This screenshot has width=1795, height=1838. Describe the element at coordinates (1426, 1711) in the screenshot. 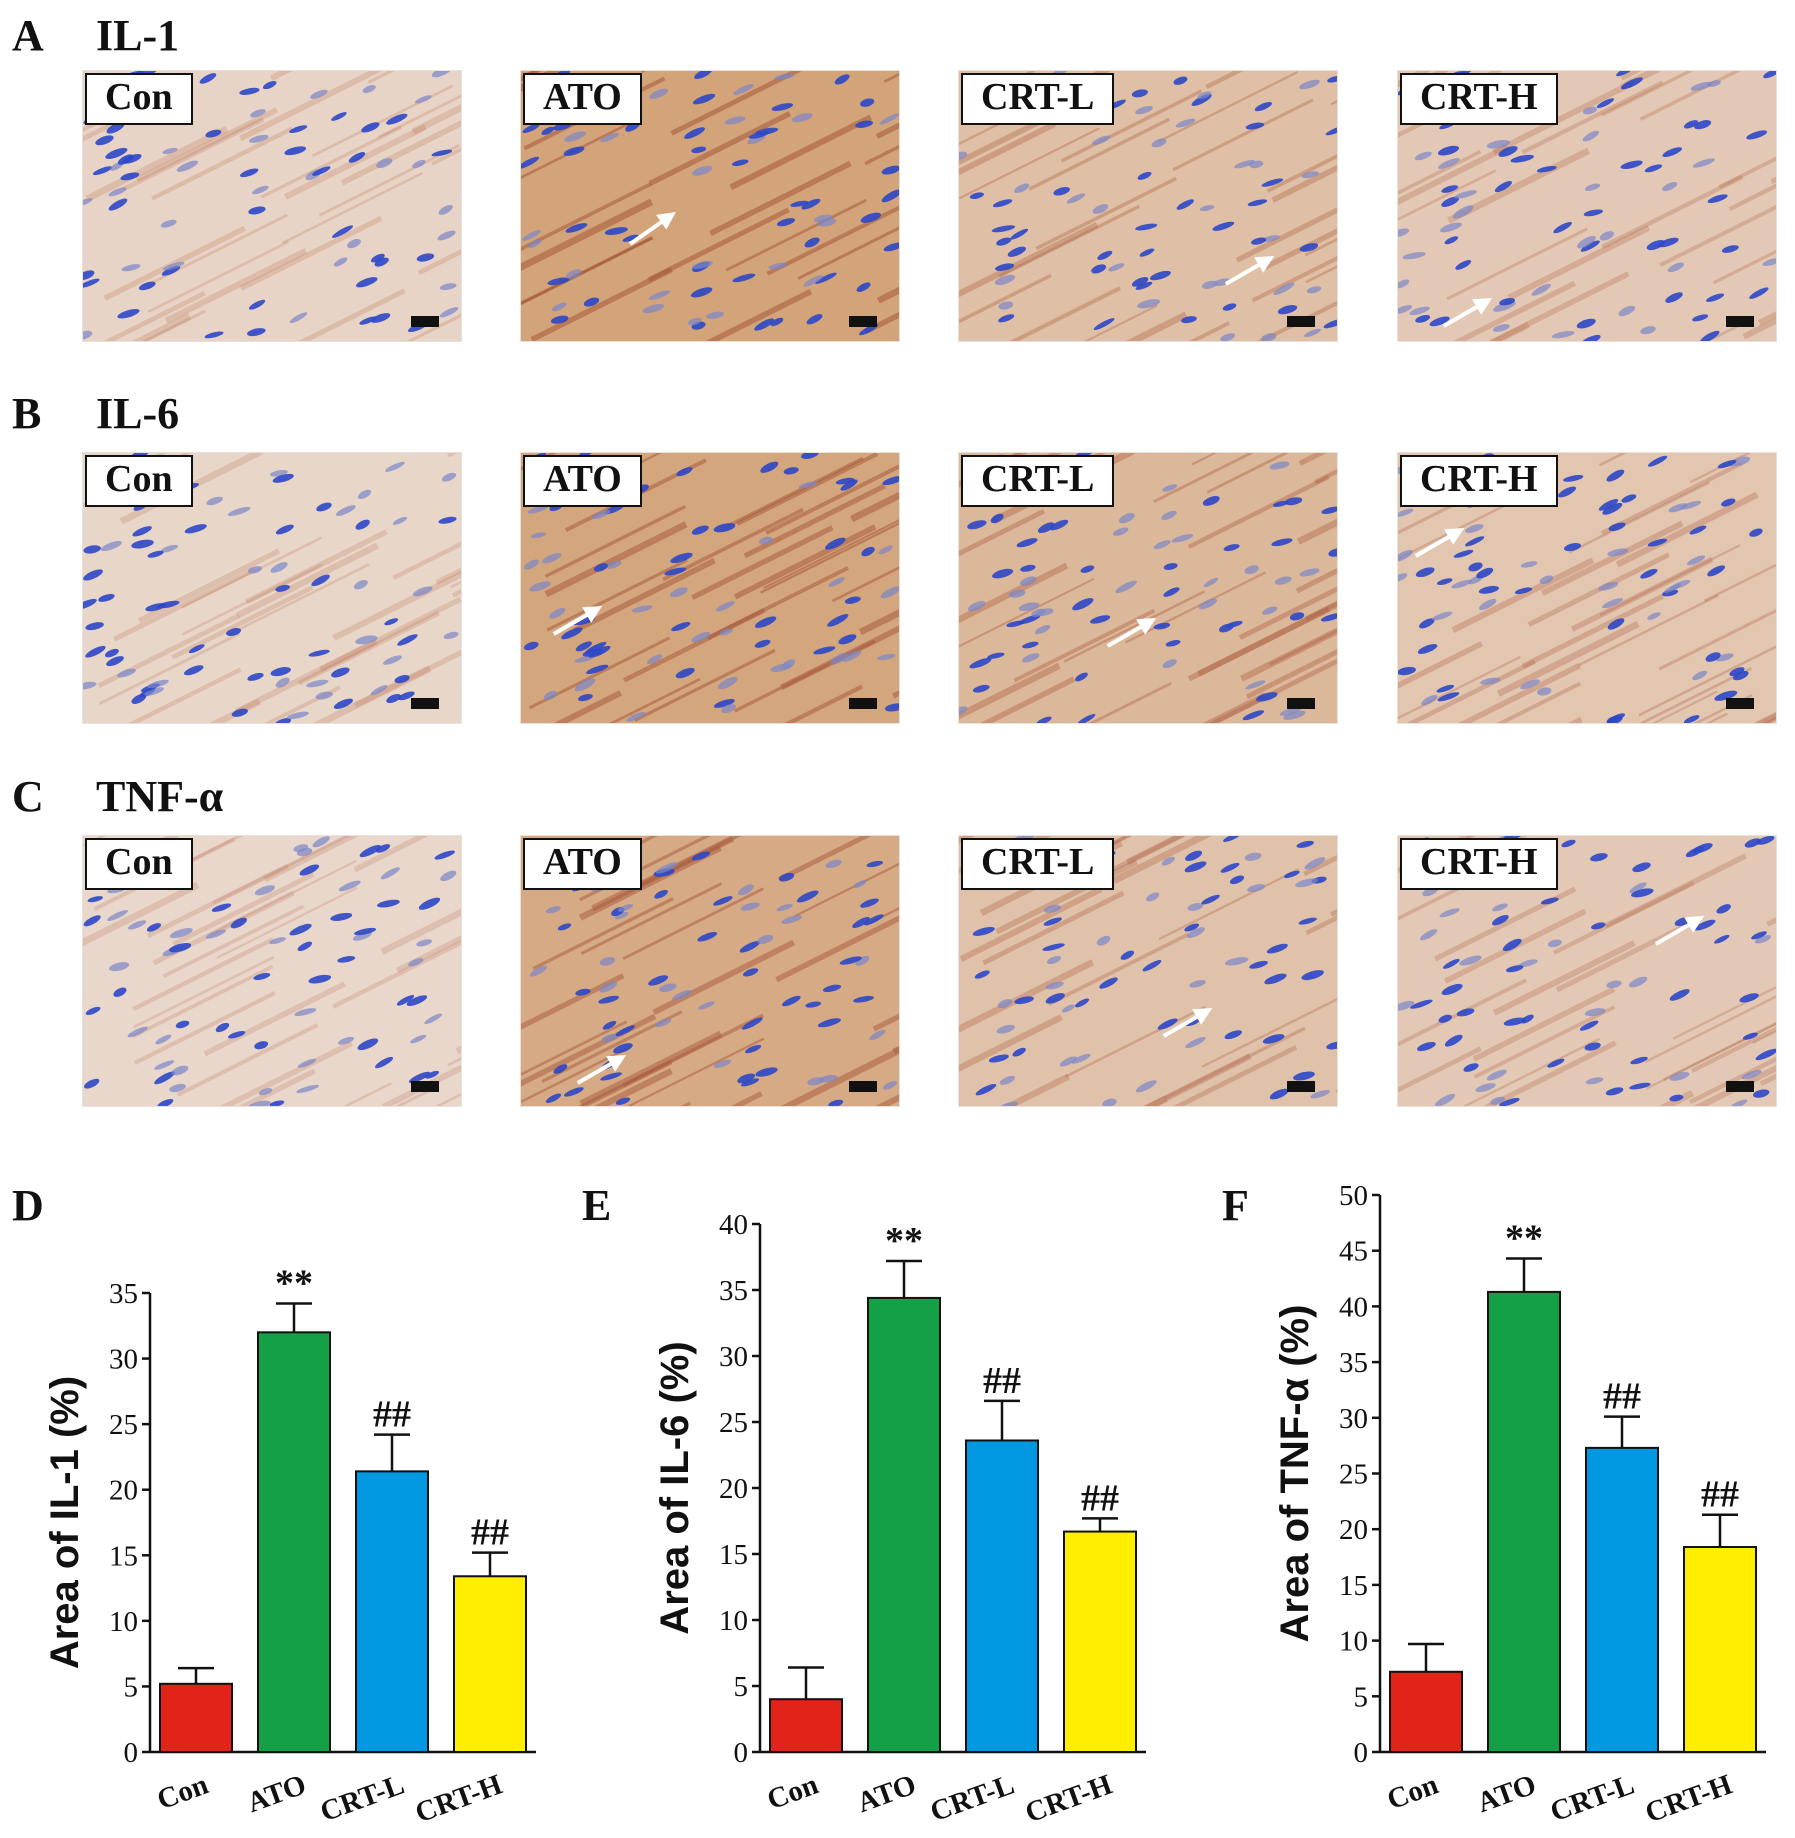

I see `bar-con` at that location.